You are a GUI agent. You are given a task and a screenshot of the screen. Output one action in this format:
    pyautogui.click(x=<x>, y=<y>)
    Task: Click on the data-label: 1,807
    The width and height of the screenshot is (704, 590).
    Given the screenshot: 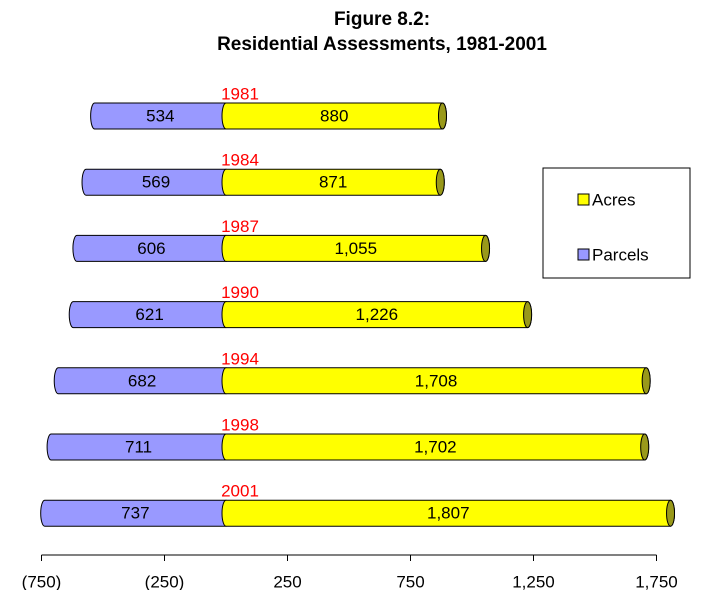 What is the action you would take?
    pyautogui.click(x=448, y=513)
    